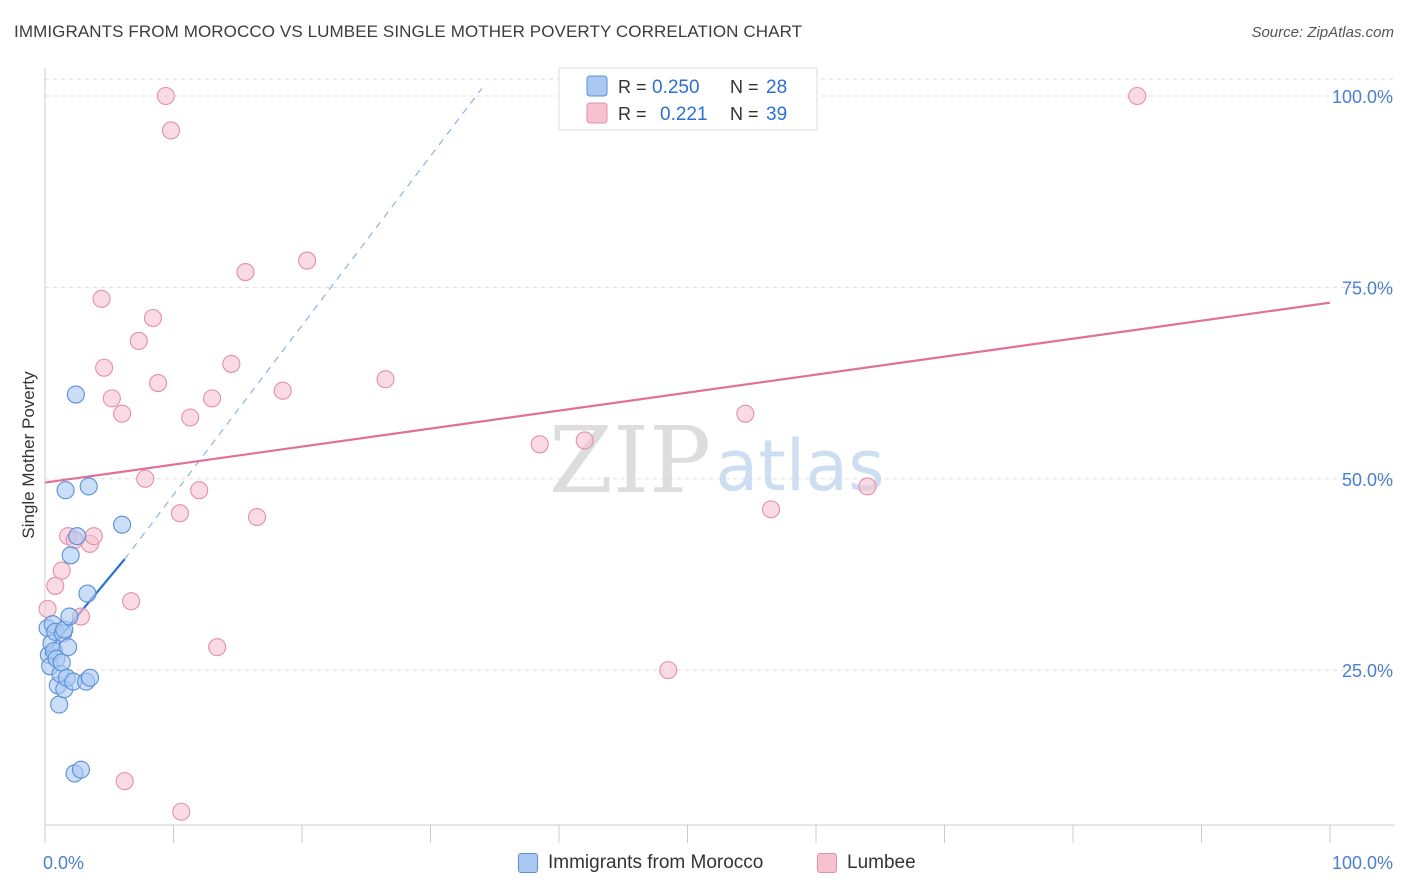 Image resolution: width=1406 pixels, height=892 pixels. What do you see at coordinates (1367, 671) in the screenshot?
I see `y-tick-label-0: 25.0%` at bounding box center [1367, 671].